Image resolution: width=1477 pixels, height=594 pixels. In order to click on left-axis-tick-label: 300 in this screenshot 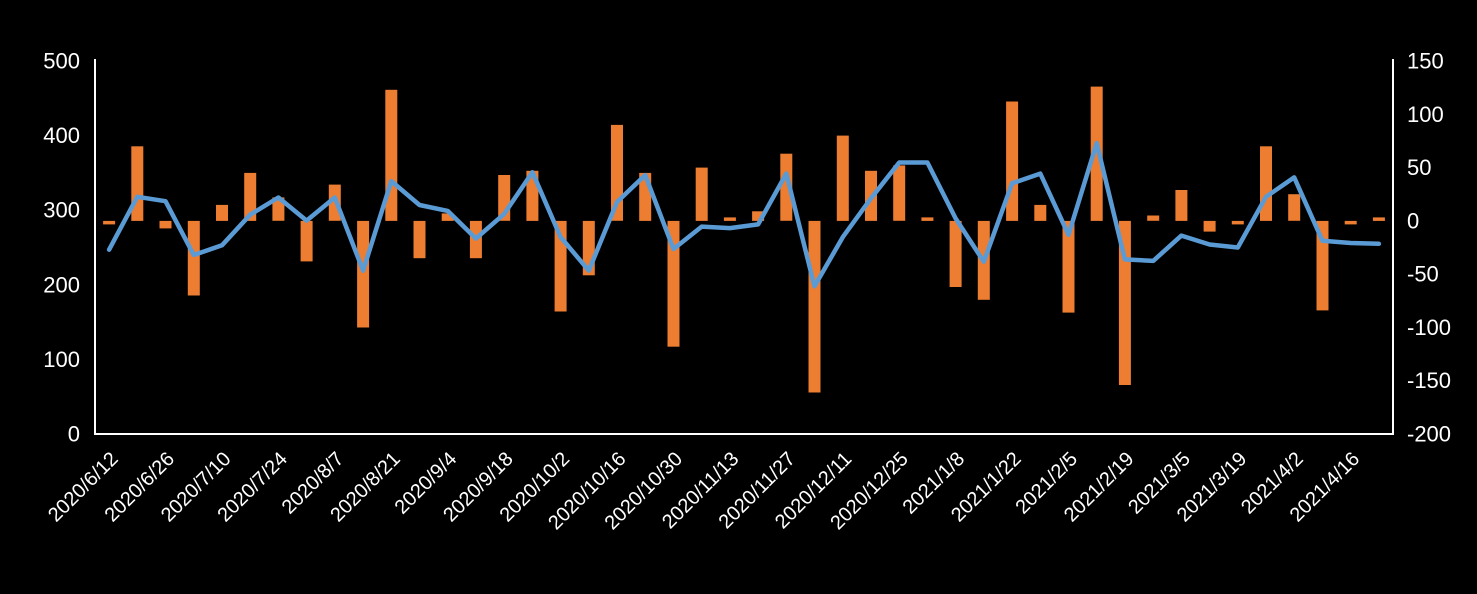, I will do `click(61, 210)`.